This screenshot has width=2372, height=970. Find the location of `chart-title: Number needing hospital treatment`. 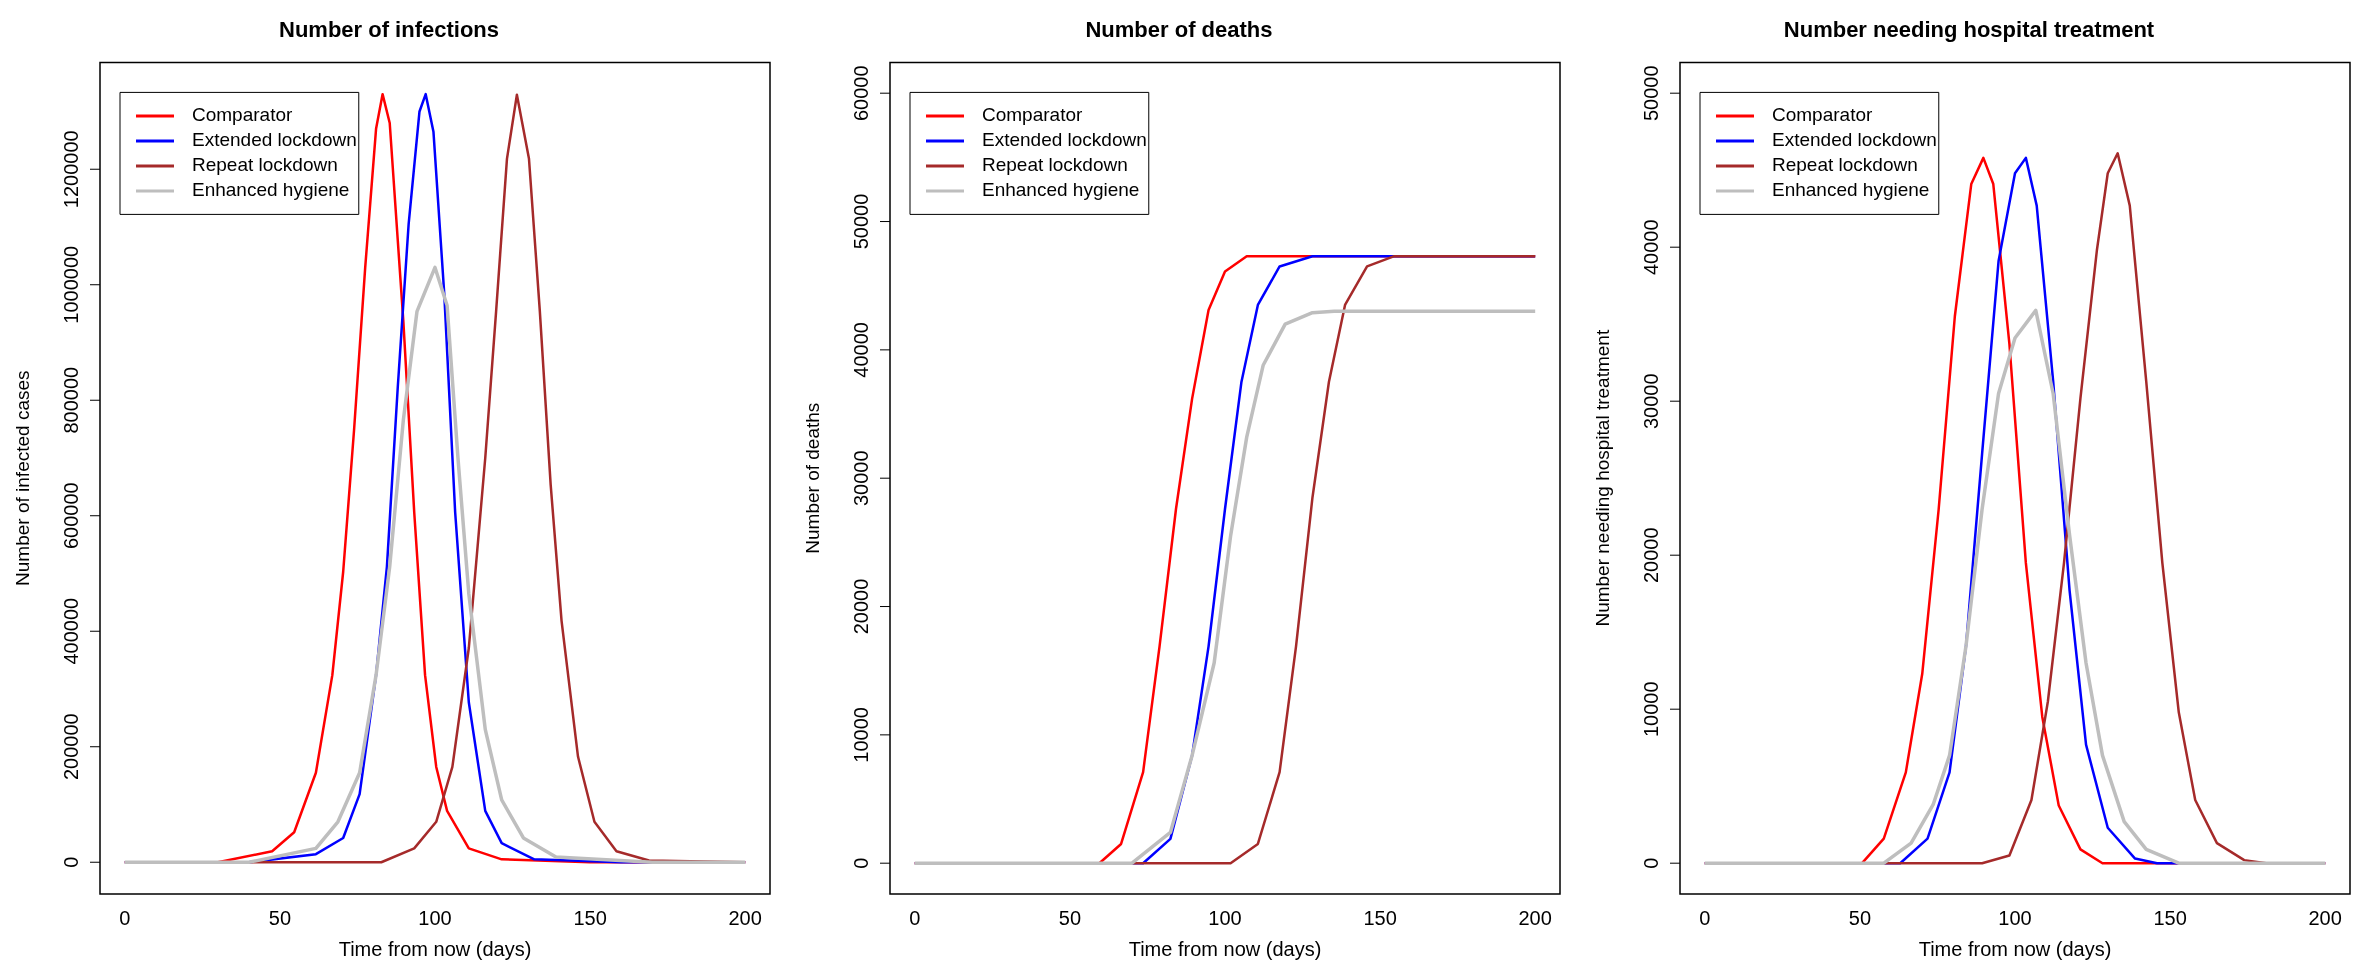

chart-title: Number needing hospital treatment is located at coordinates (1969, 30).